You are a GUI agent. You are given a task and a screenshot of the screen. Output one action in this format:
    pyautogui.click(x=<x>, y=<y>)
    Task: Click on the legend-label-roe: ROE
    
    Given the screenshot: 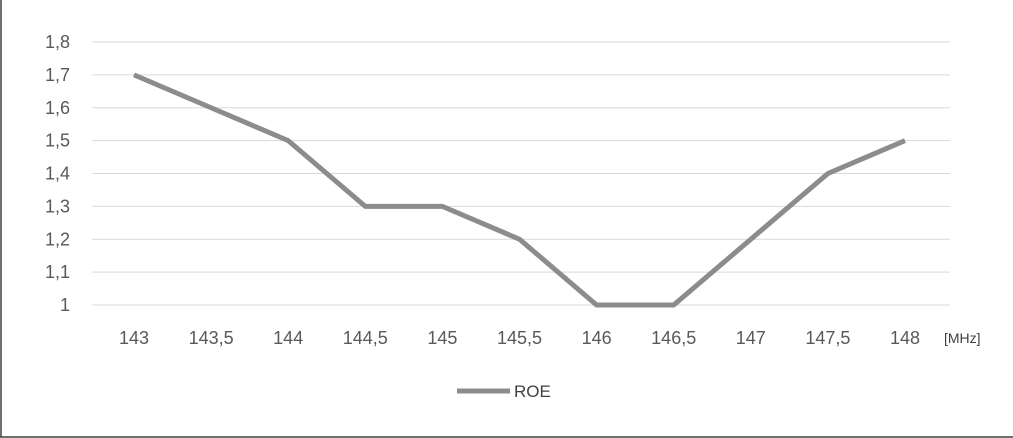 What is the action you would take?
    pyautogui.click(x=532, y=391)
    